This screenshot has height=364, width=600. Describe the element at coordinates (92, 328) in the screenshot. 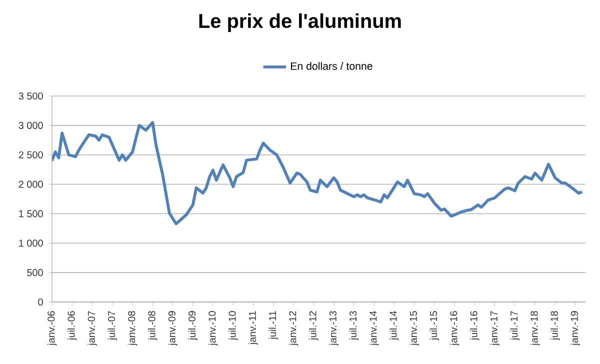

I see `x-tick-label: janv.-07` at that location.